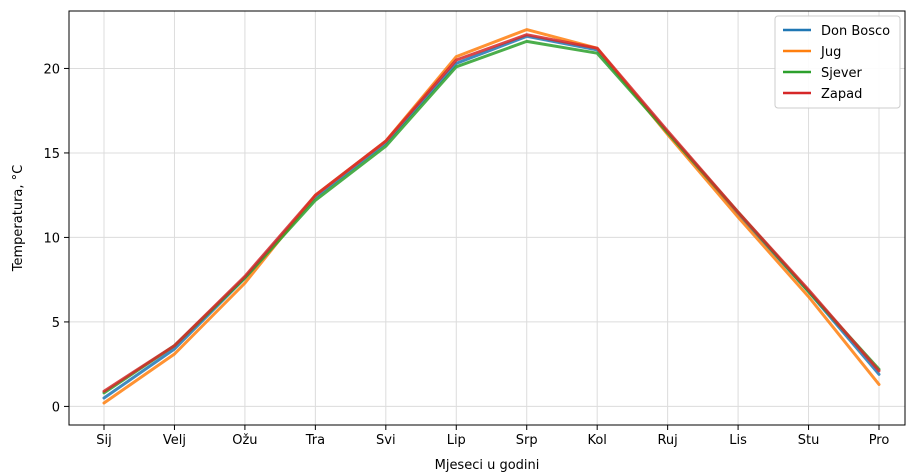  I want to click on x-tick-label: Srp, so click(527, 440).